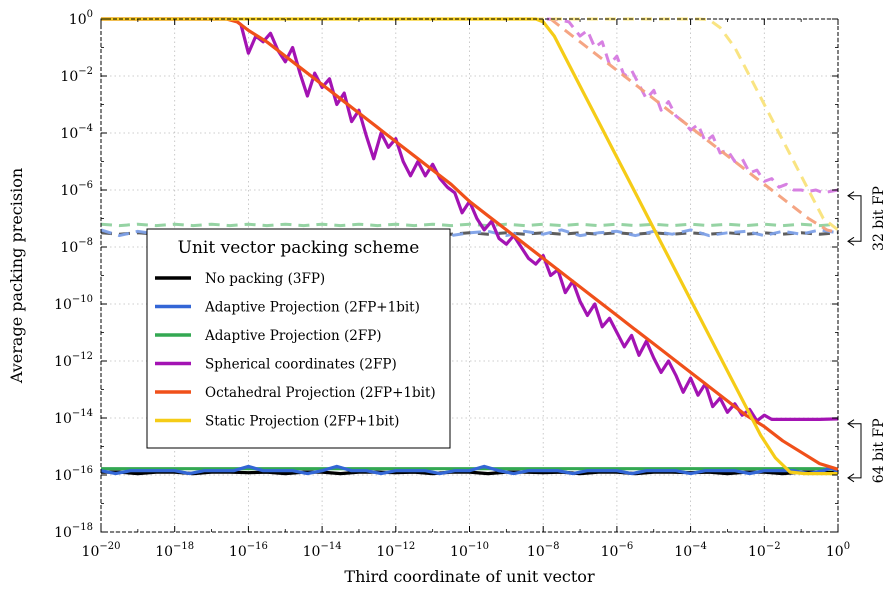 This screenshot has width=891, height=589. Describe the element at coordinates (543, 550) in the screenshot. I see `x-tick-label: 10⁻⁸` at that location.